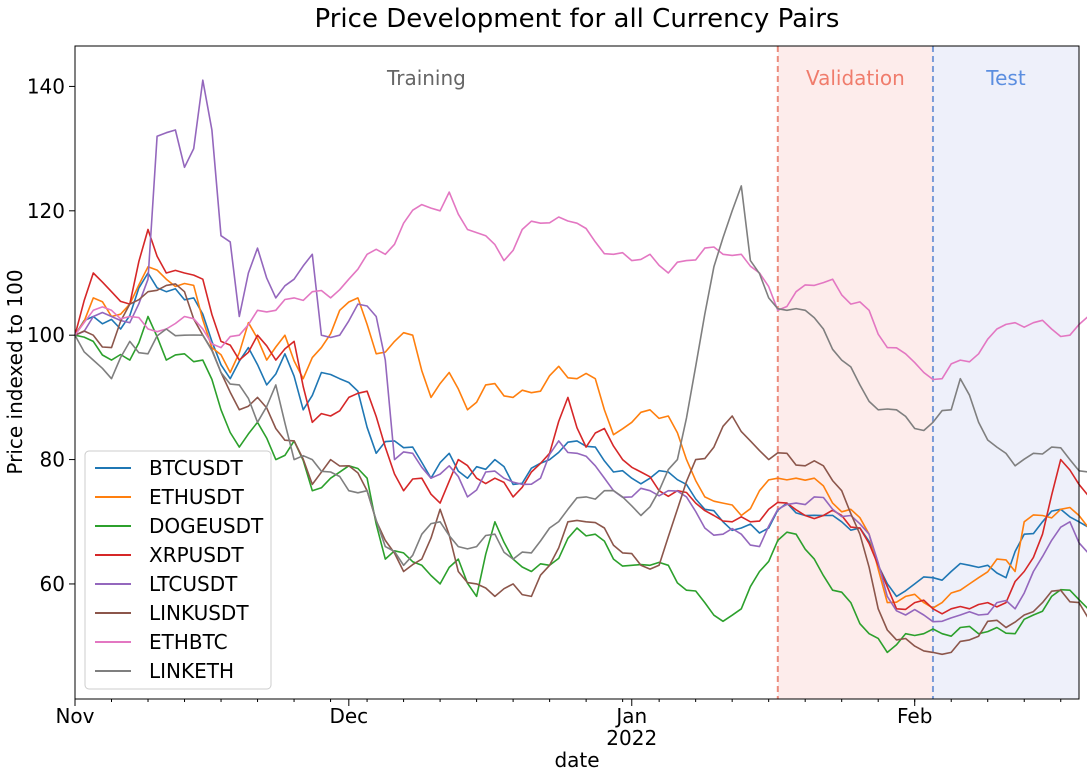  Describe the element at coordinates (193, 584) in the screenshot. I see `legend-label-ltcusdt: LTCUSDT` at that location.